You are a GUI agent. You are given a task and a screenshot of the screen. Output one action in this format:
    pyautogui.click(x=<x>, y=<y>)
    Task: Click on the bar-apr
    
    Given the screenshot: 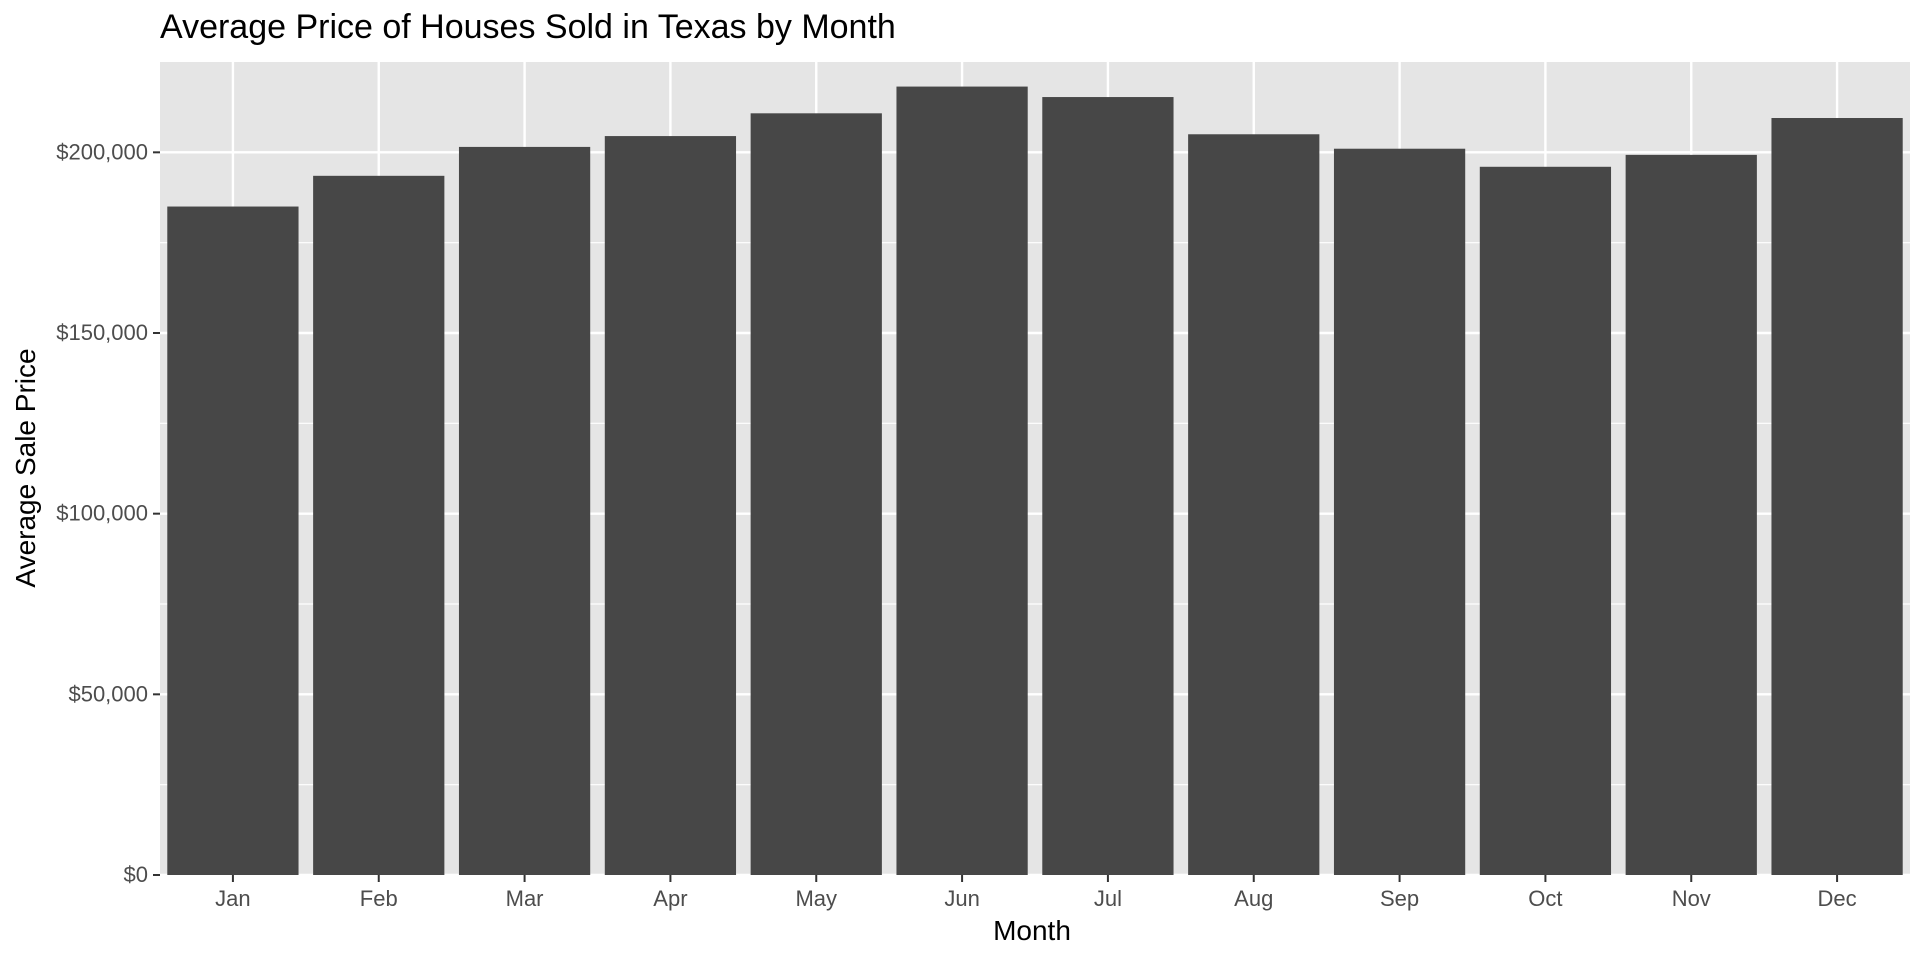 What is the action you would take?
    pyautogui.click(x=670, y=505)
    